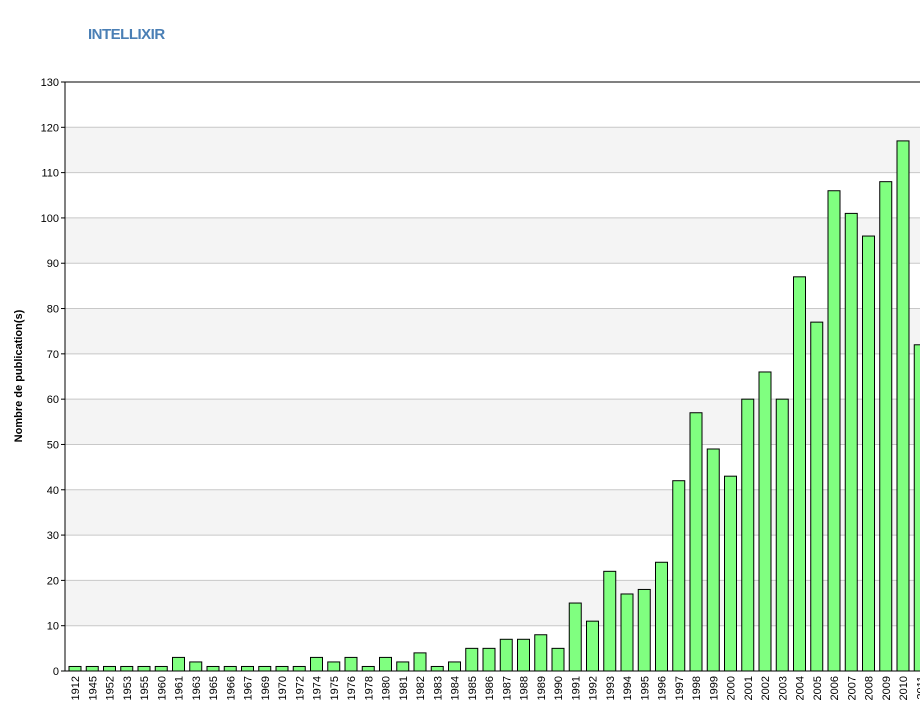 The height and width of the screenshot is (716, 920). Describe the element at coordinates (53, 491) in the screenshot. I see `y-tick-label: 40` at that location.